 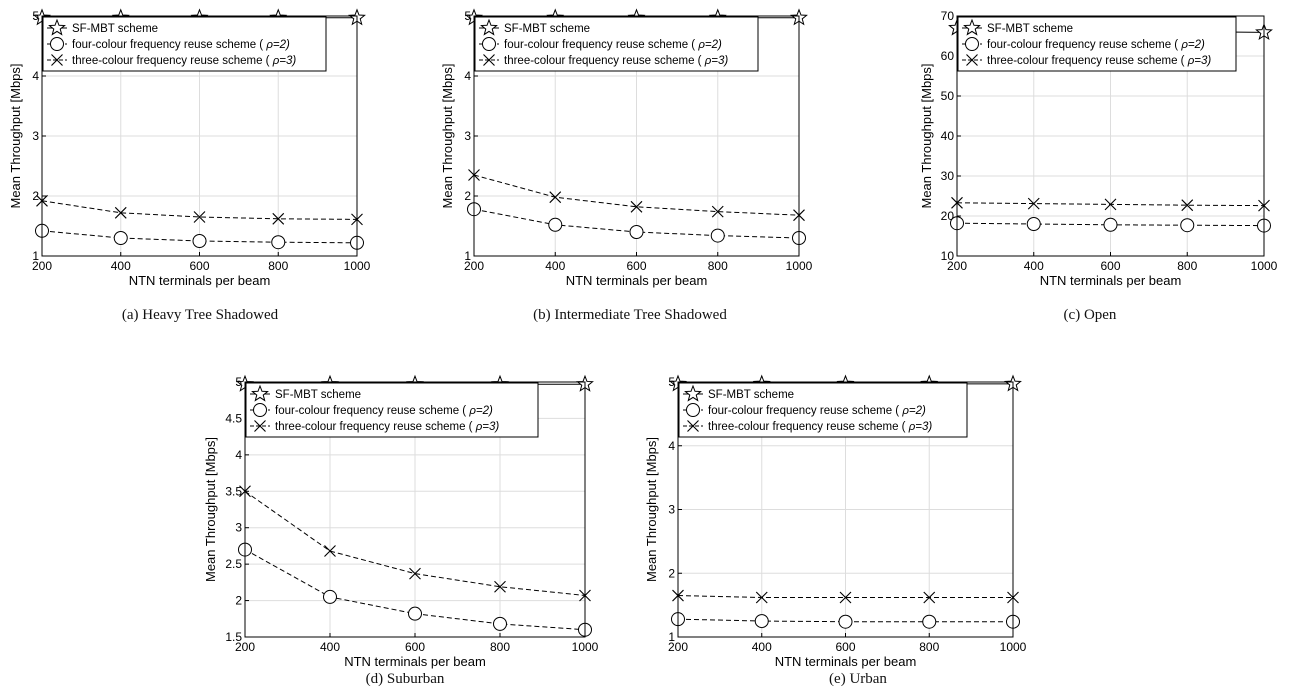 What do you see at coordinates (948, 16) in the screenshot?
I see `y-tick-label: 70` at bounding box center [948, 16].